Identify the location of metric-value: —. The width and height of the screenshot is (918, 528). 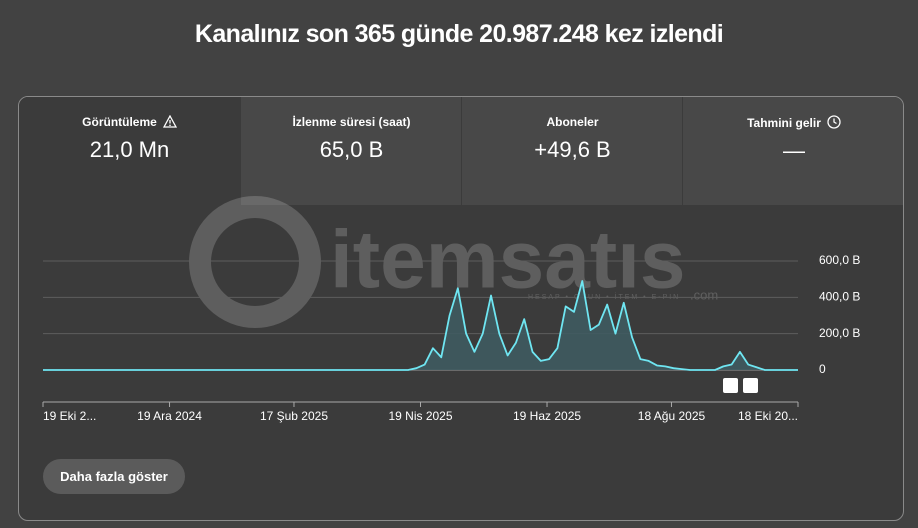
(794, 150).